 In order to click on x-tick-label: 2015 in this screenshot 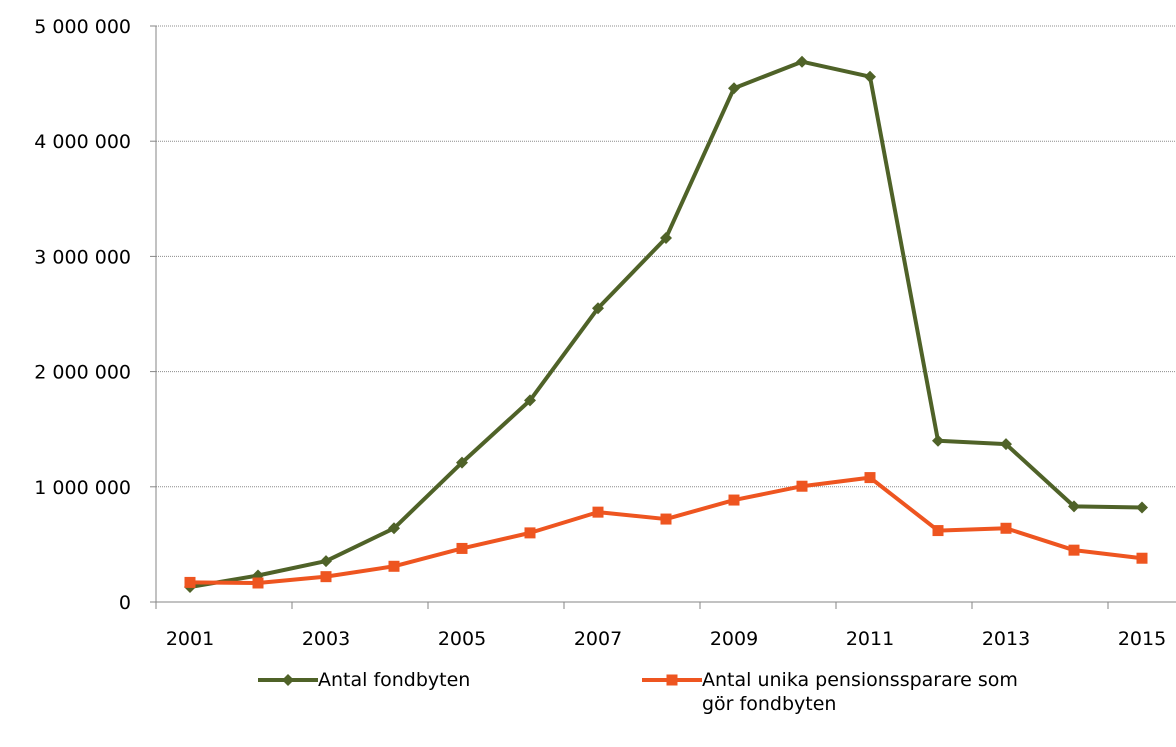, I will do `click(1142, 639)`.